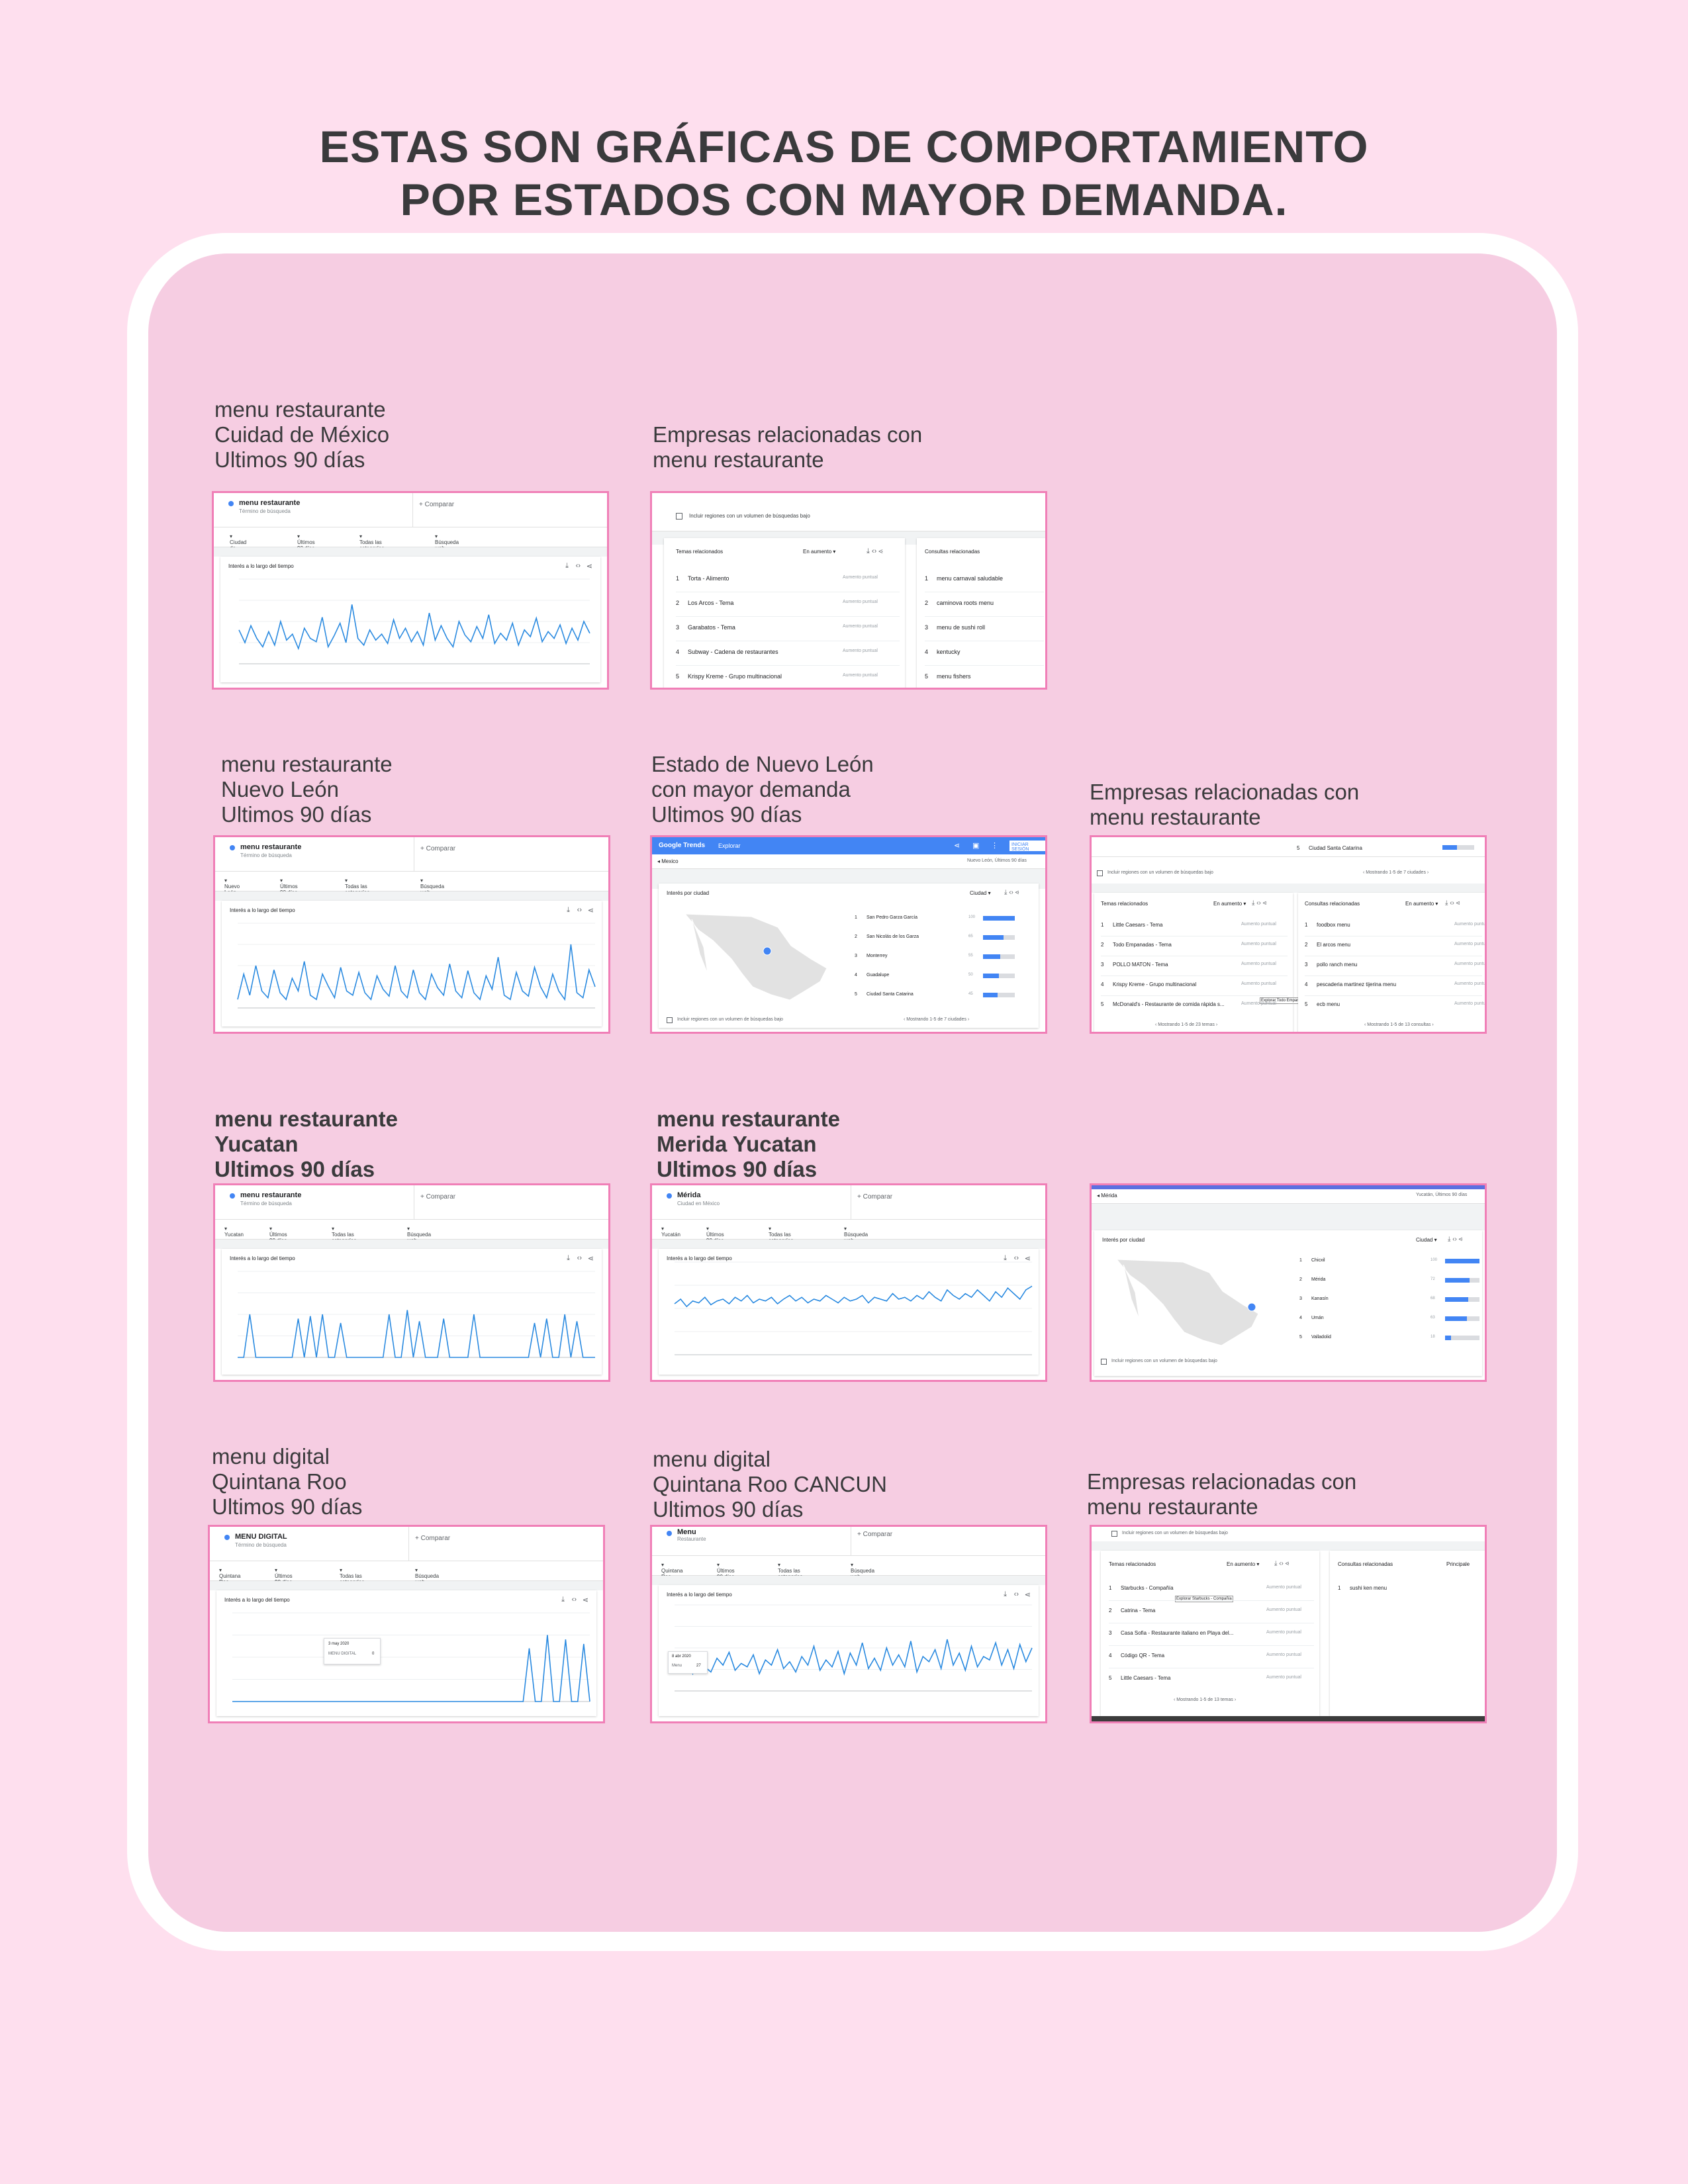 The width and height of the screenshot is (1688, 2184). What do you see at coordinates (948, 676) in the screenshot?
I see `list-item: 5 menu fishers` at bounding box center [948, 676].